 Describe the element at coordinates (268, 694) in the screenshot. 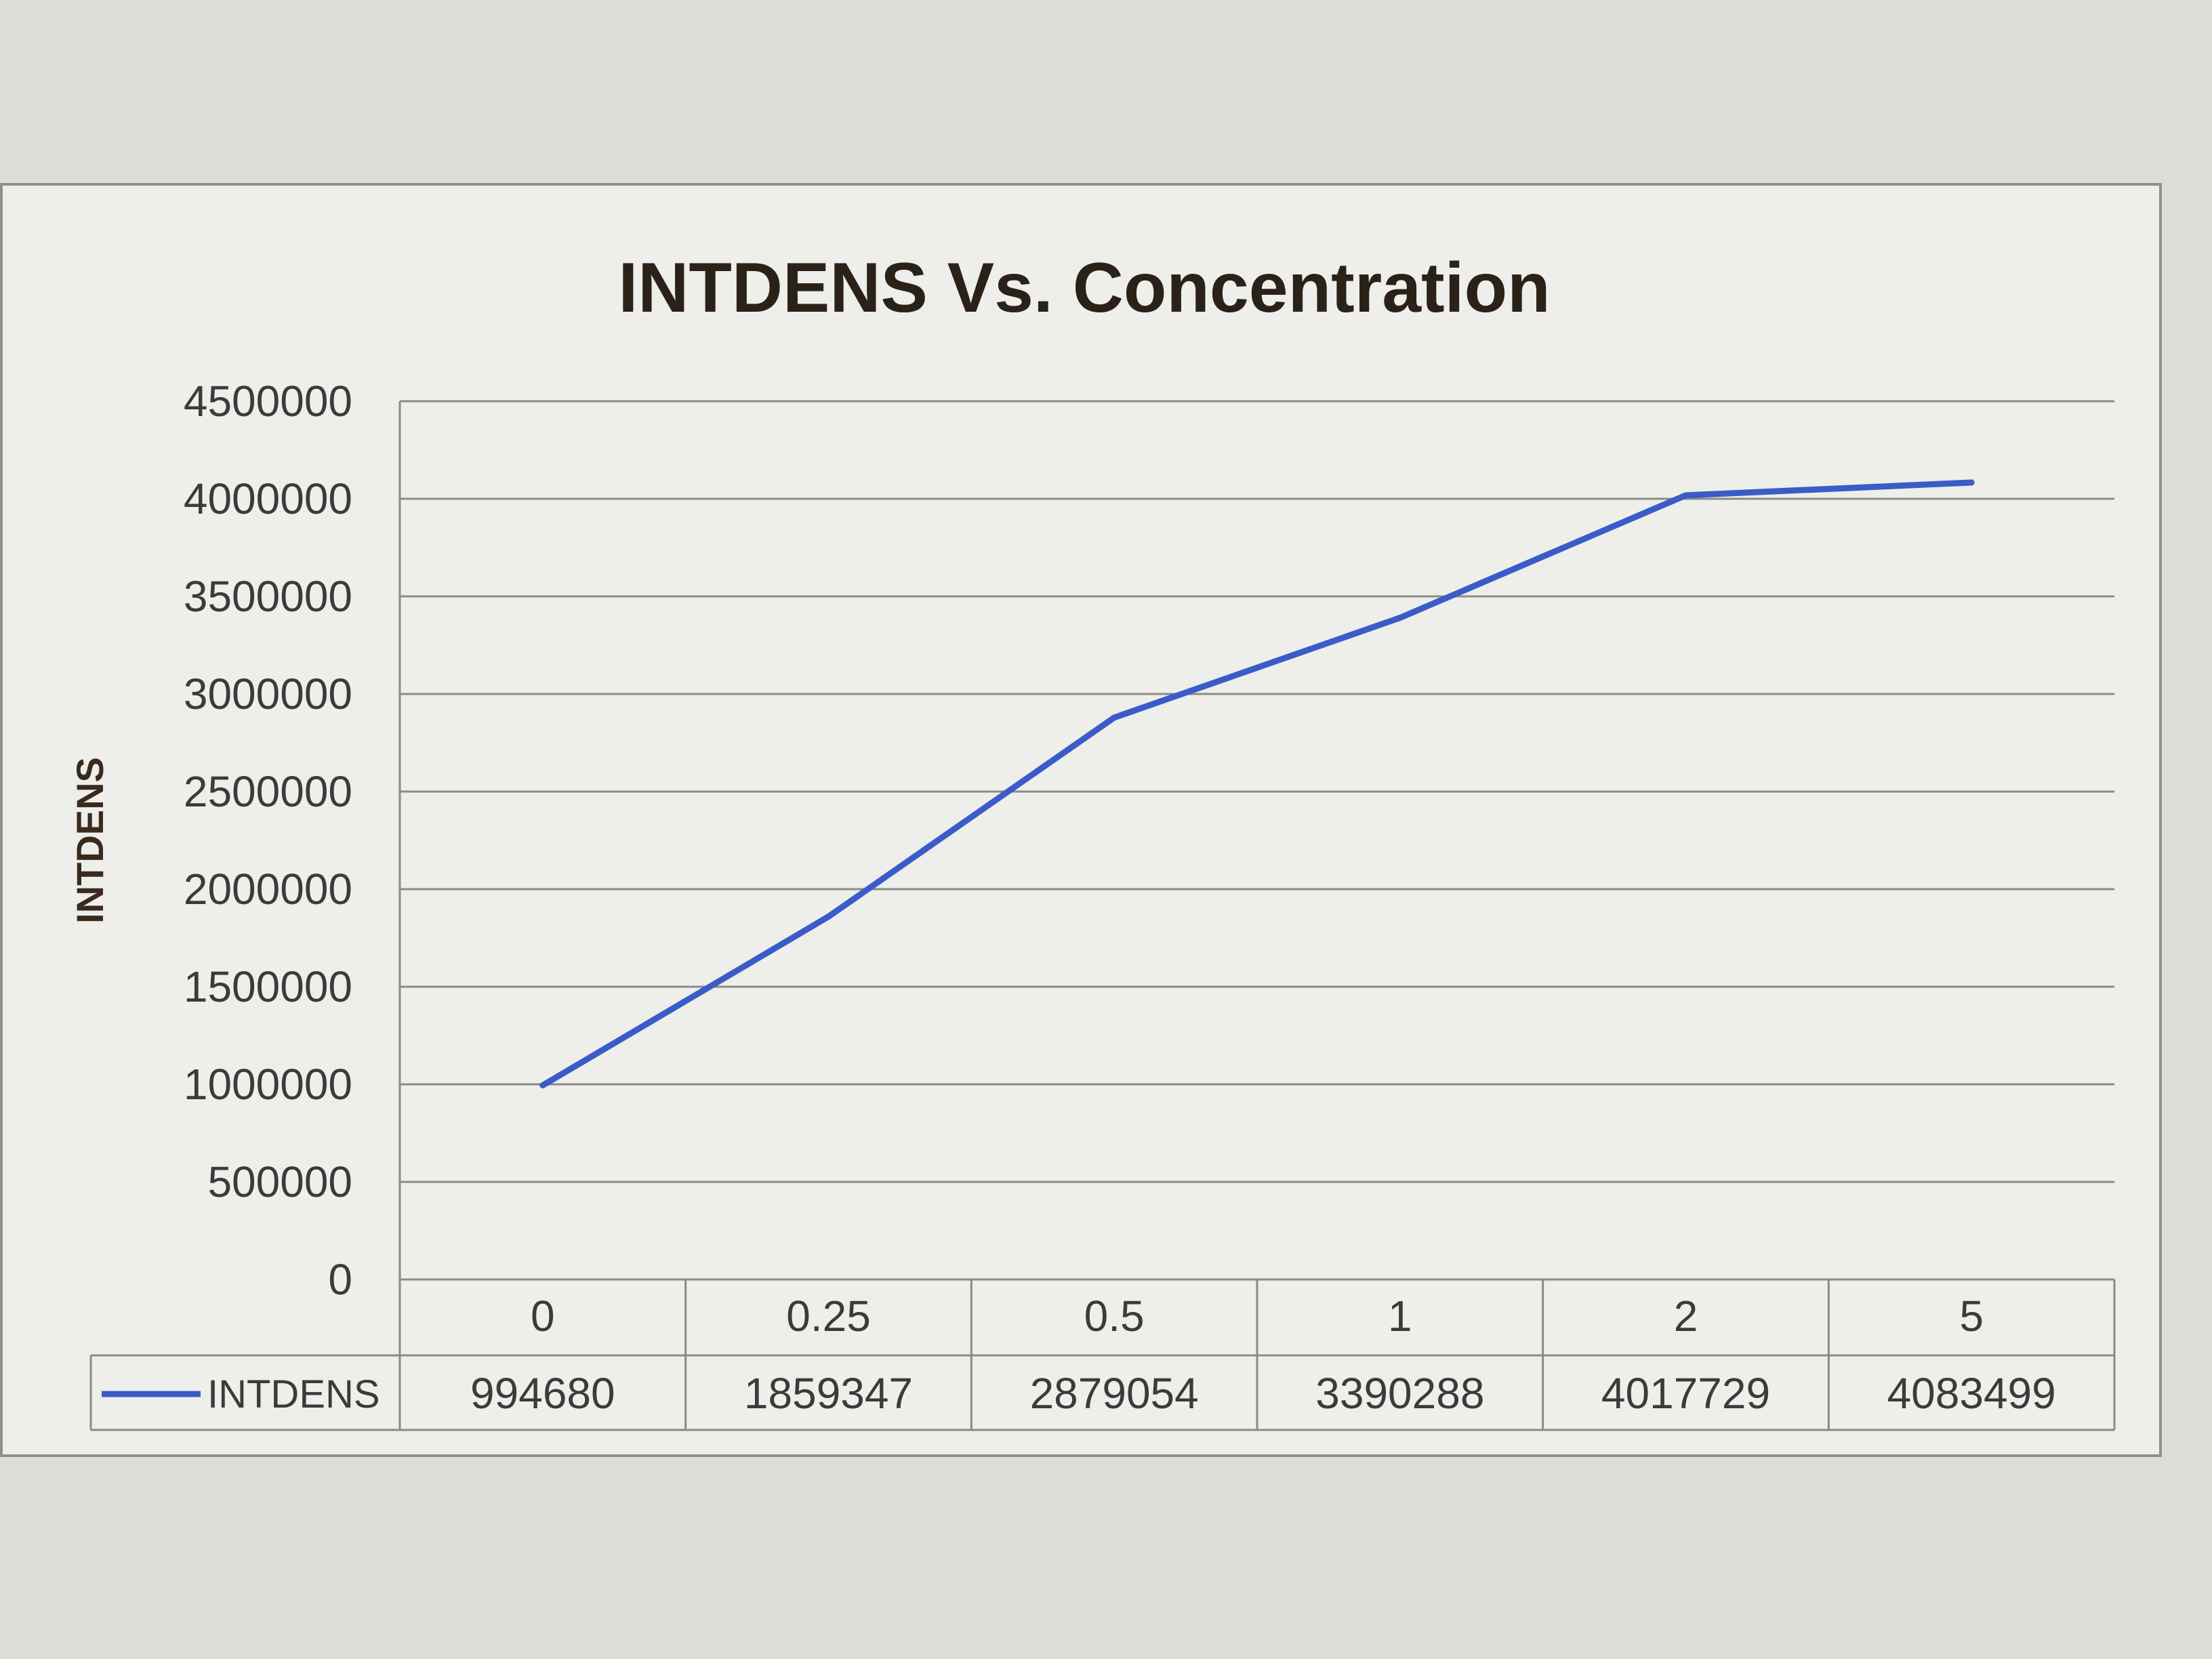

I see `y-tick-label: 3000000` at that location.